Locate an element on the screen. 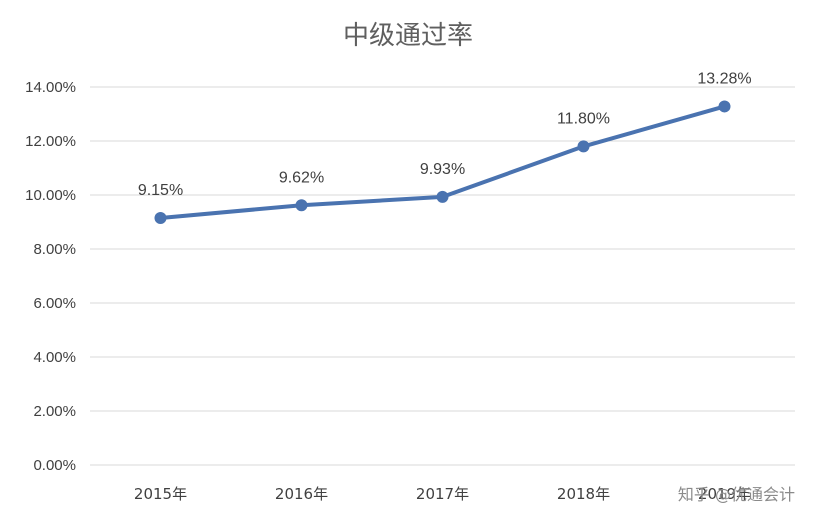 The width and height of the screenshot is (816, 527). x-tick-label: 2015年 is located at coordinates (160, 494).